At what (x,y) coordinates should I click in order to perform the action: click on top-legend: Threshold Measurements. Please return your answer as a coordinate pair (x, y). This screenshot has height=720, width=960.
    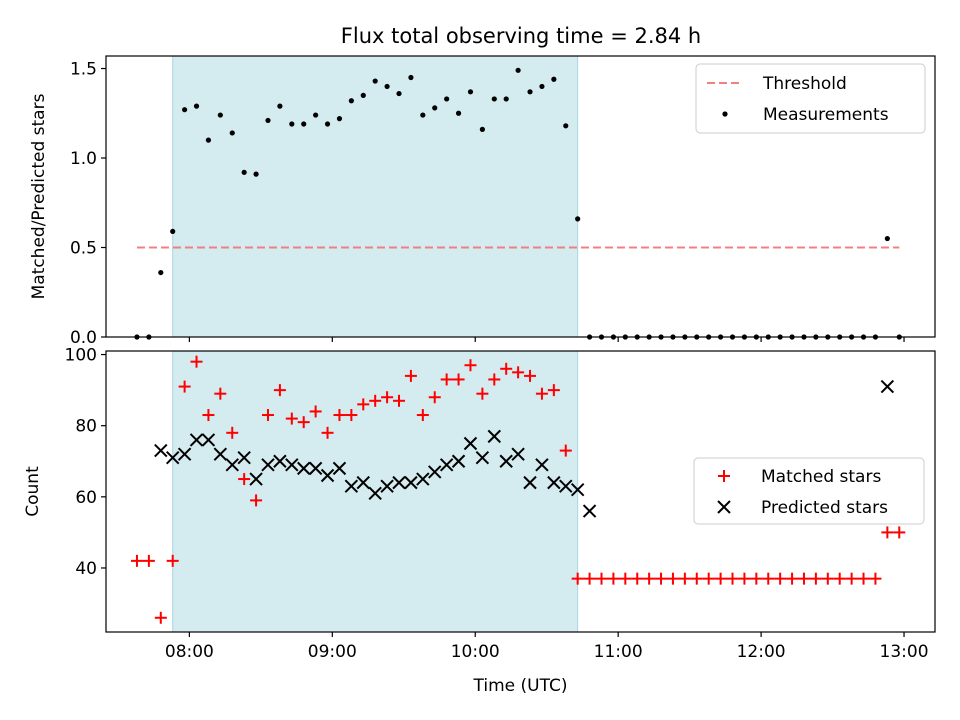
    Looking at the image, I should click on (810, 98).